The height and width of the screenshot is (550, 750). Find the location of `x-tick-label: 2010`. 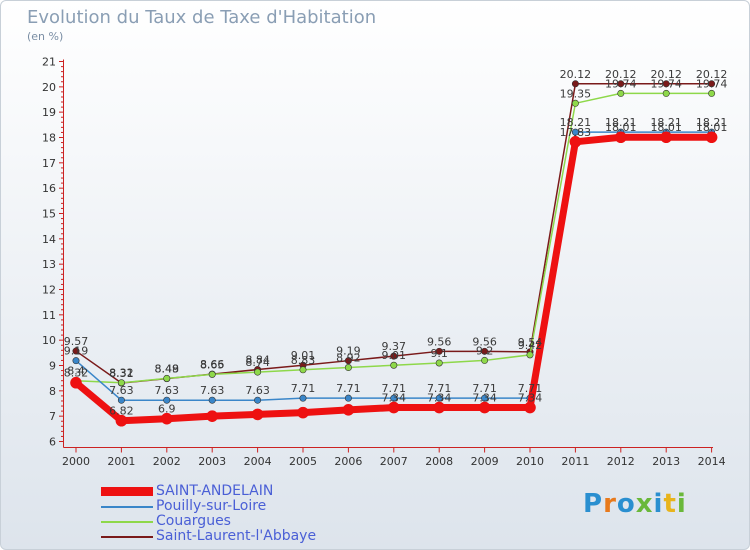

x-tick-label: 2010 is located at coordinates (530, 461).